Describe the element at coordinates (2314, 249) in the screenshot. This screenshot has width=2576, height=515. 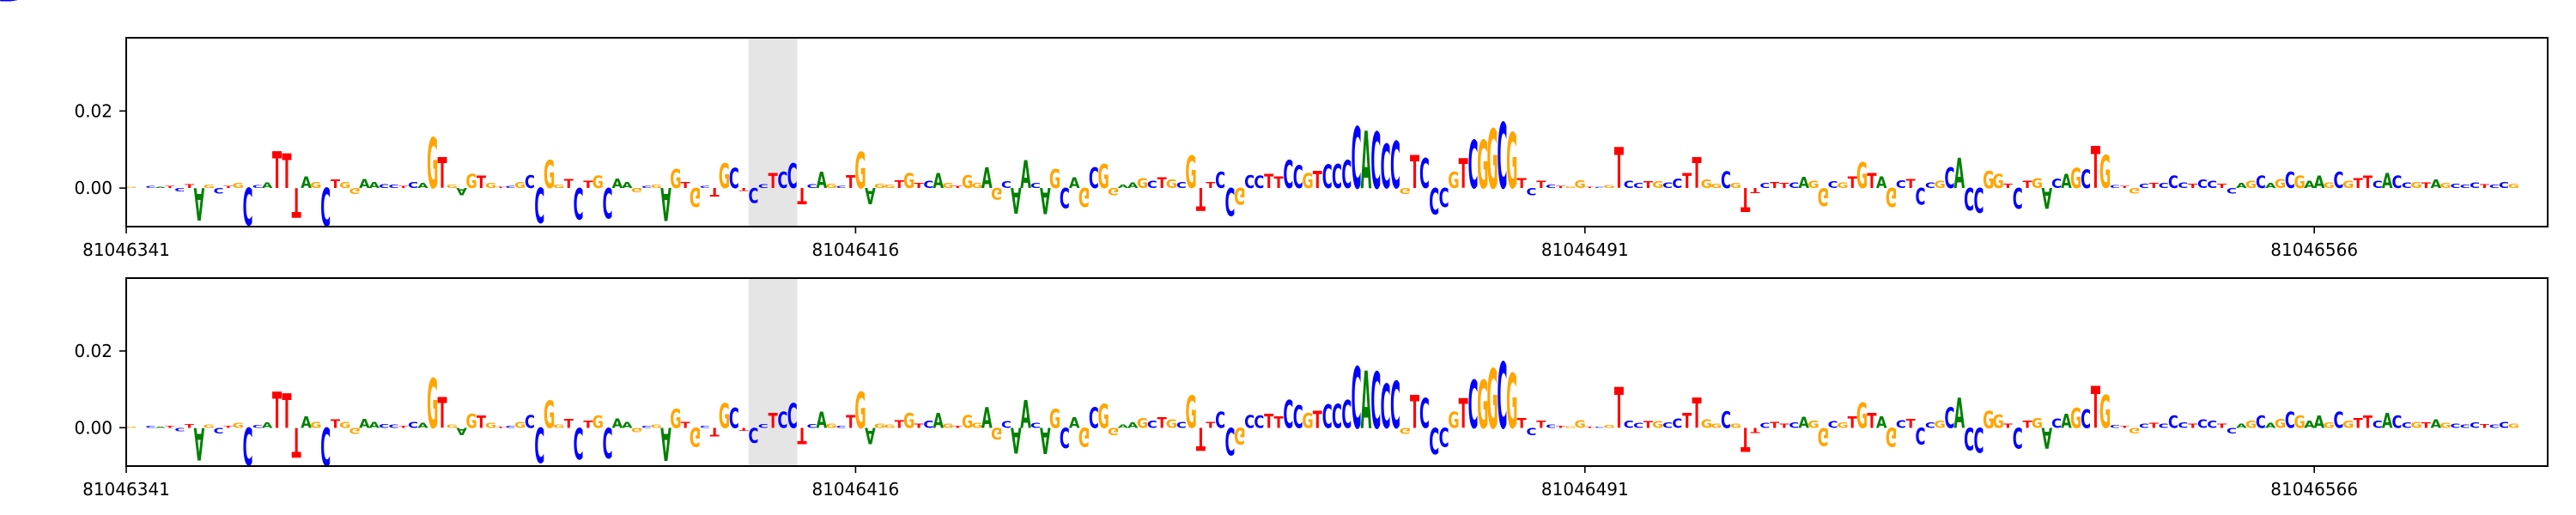
I see `x-tick-label: 81046566` at that location.